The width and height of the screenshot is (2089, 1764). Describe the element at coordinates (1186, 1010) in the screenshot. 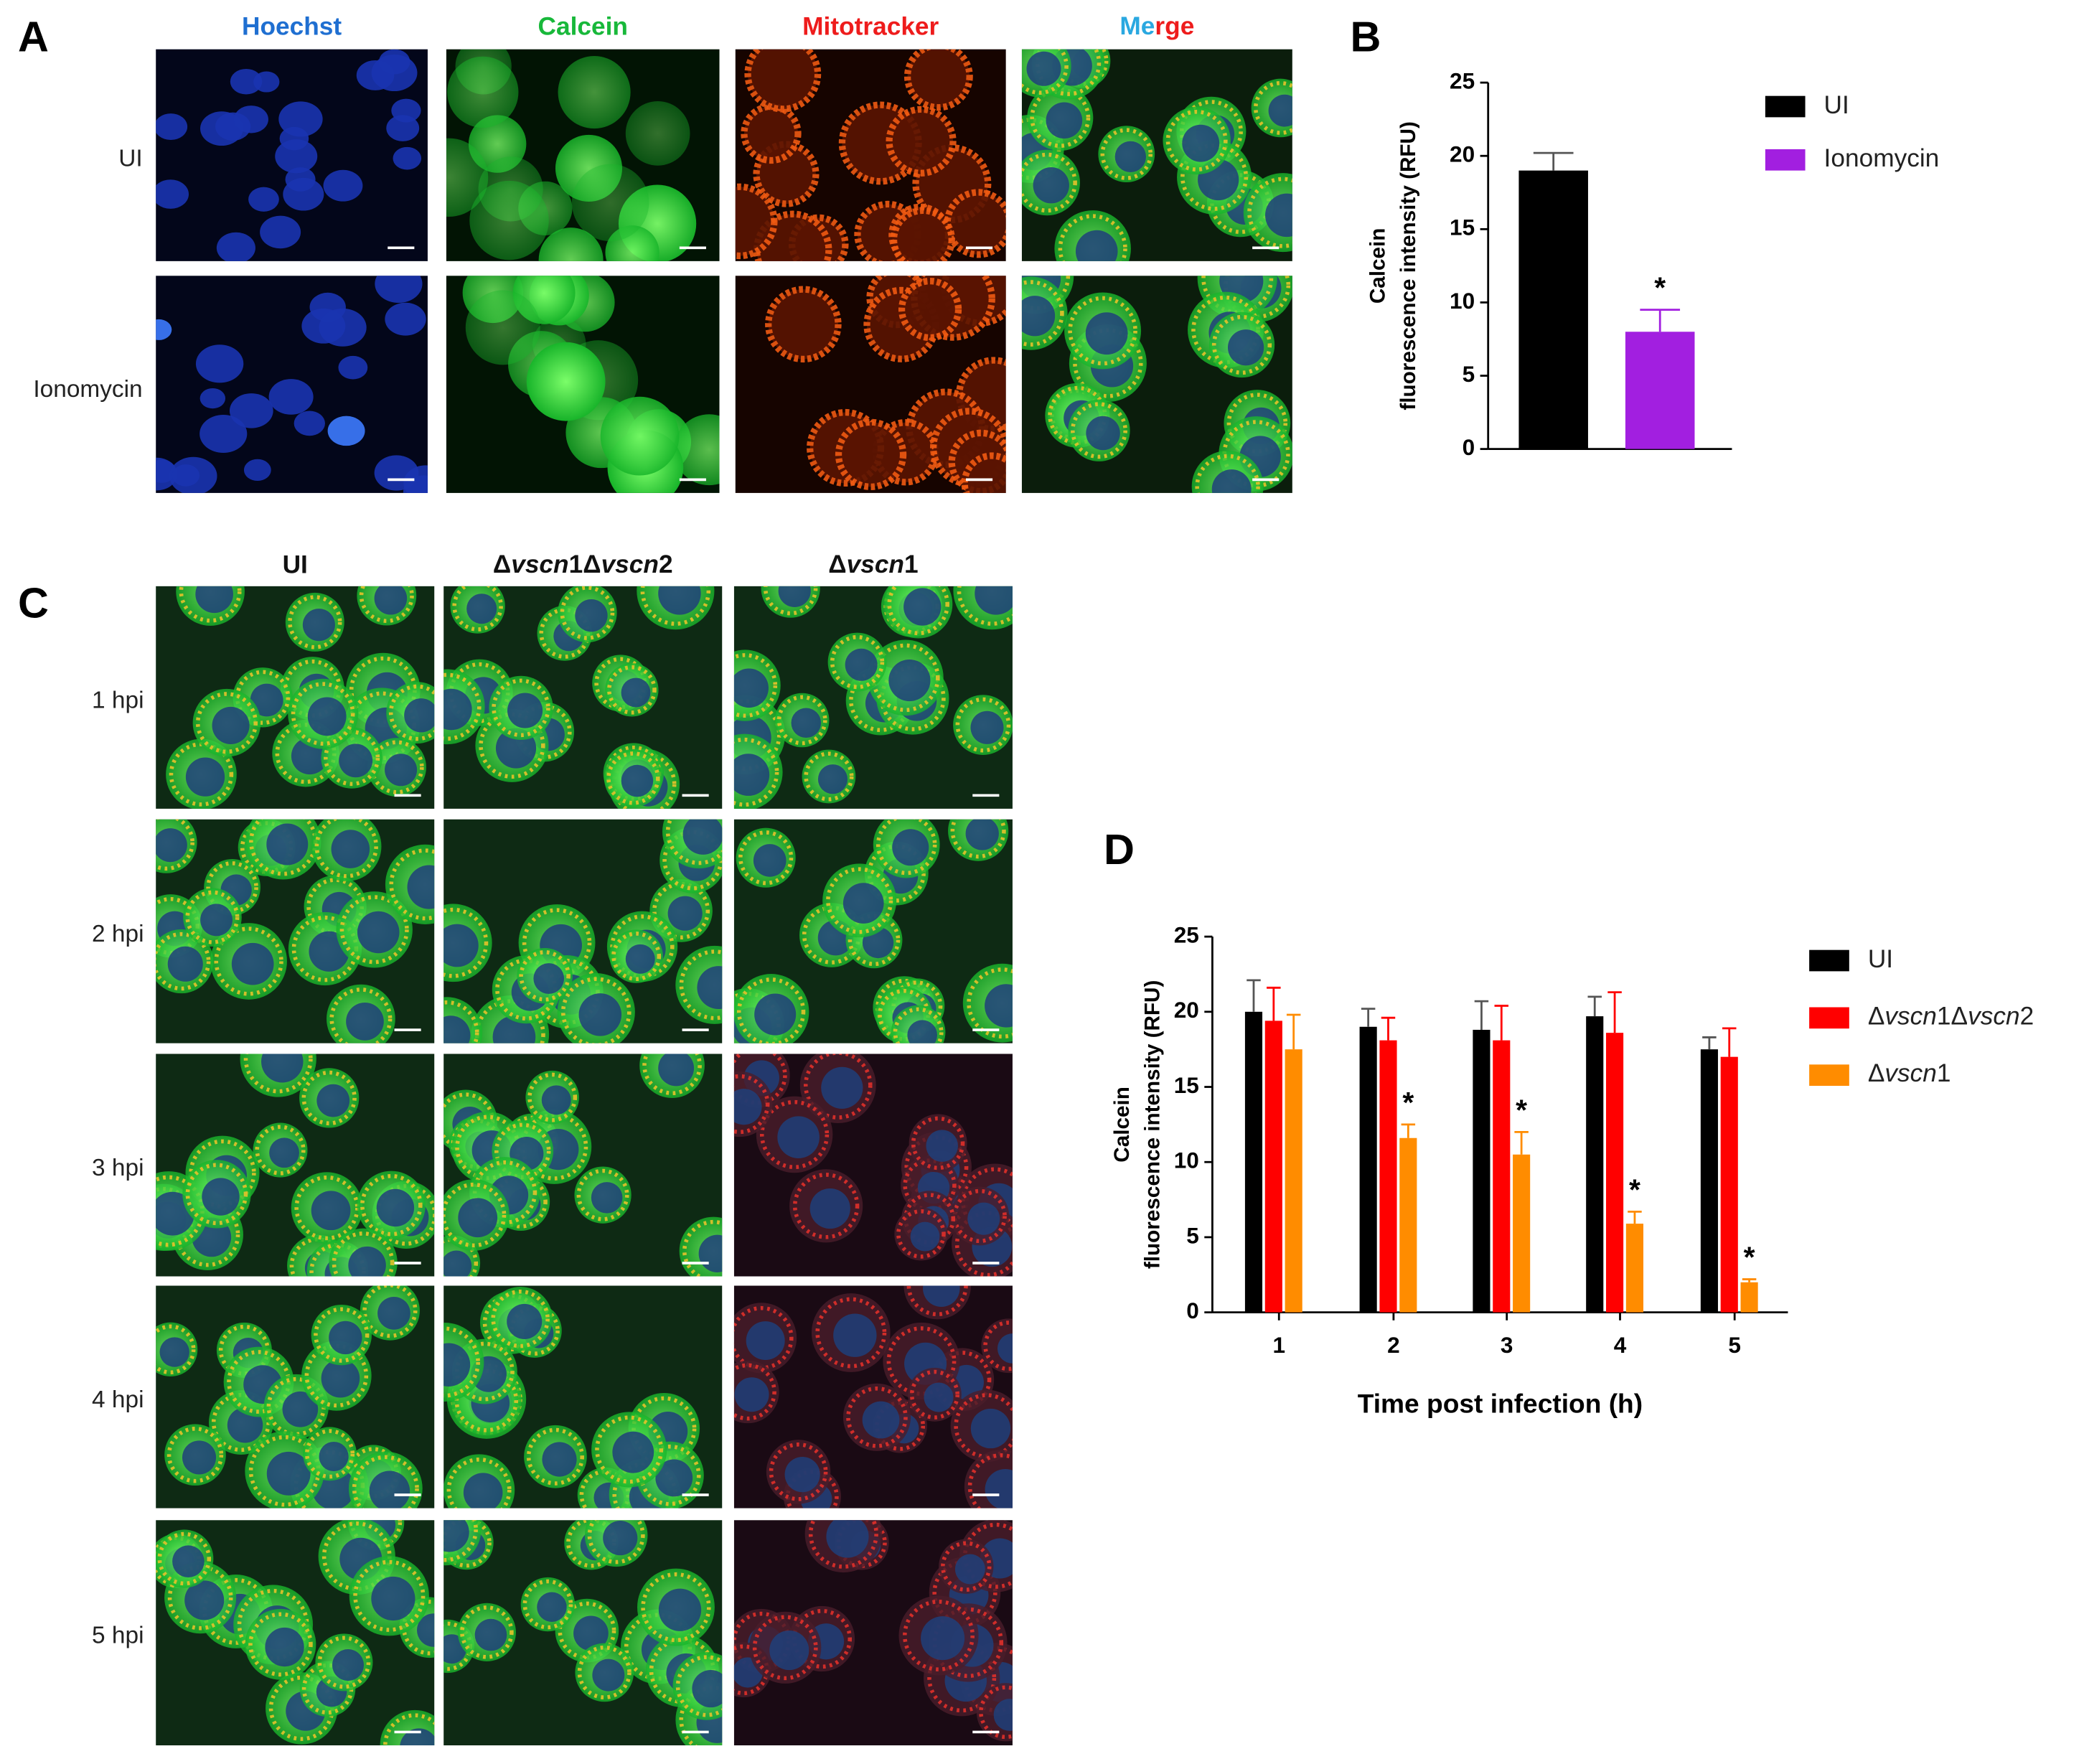

I see `y-tick-label: 20` at that location.